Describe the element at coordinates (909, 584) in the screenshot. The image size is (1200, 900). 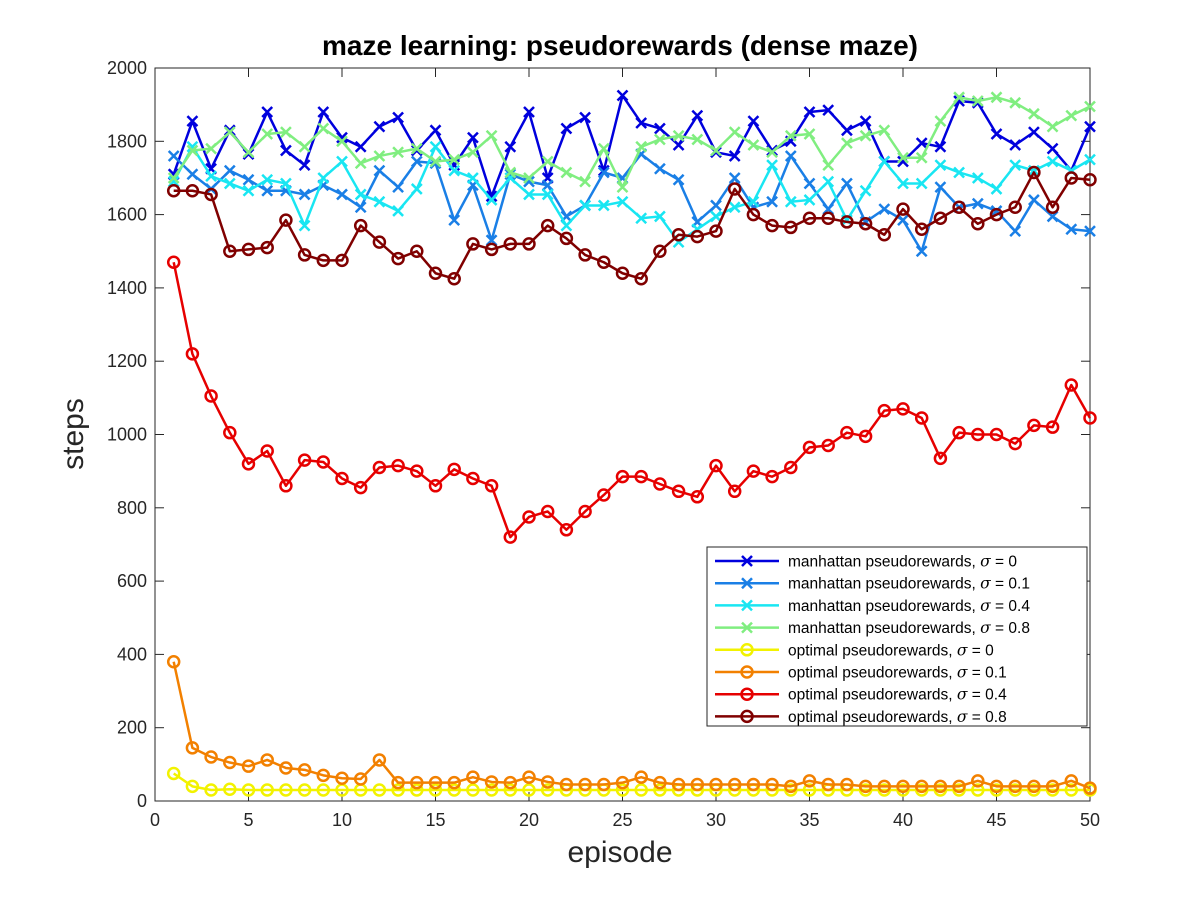
I see `legend-label: manhattan pseudorewards, σ = 0.1` at that location.